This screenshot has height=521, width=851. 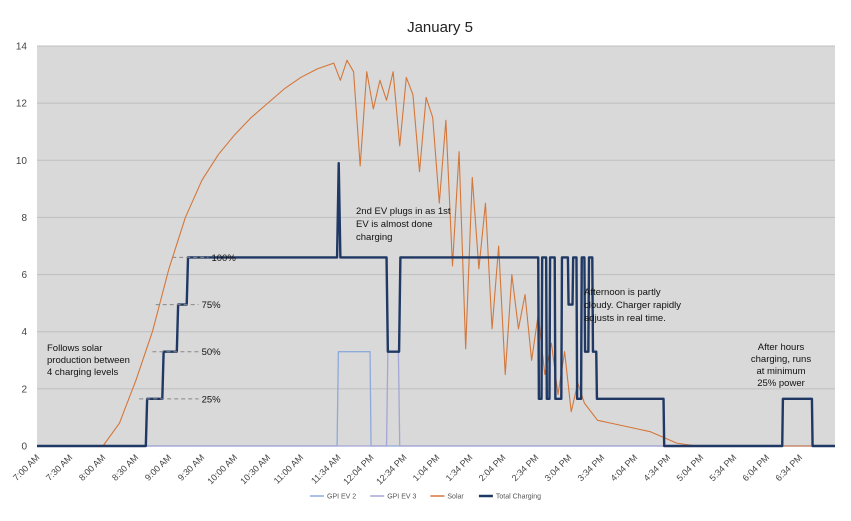 What do you see at coordinates (690, 467) in the screenshot?
I see `x-tick-label: 5:04 PM` at bounding box center [690, 467].